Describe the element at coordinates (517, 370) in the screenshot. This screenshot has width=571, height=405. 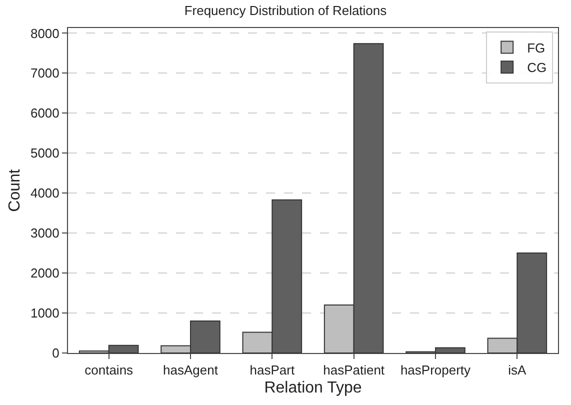
I see `x-tick-label: isA` at that location.